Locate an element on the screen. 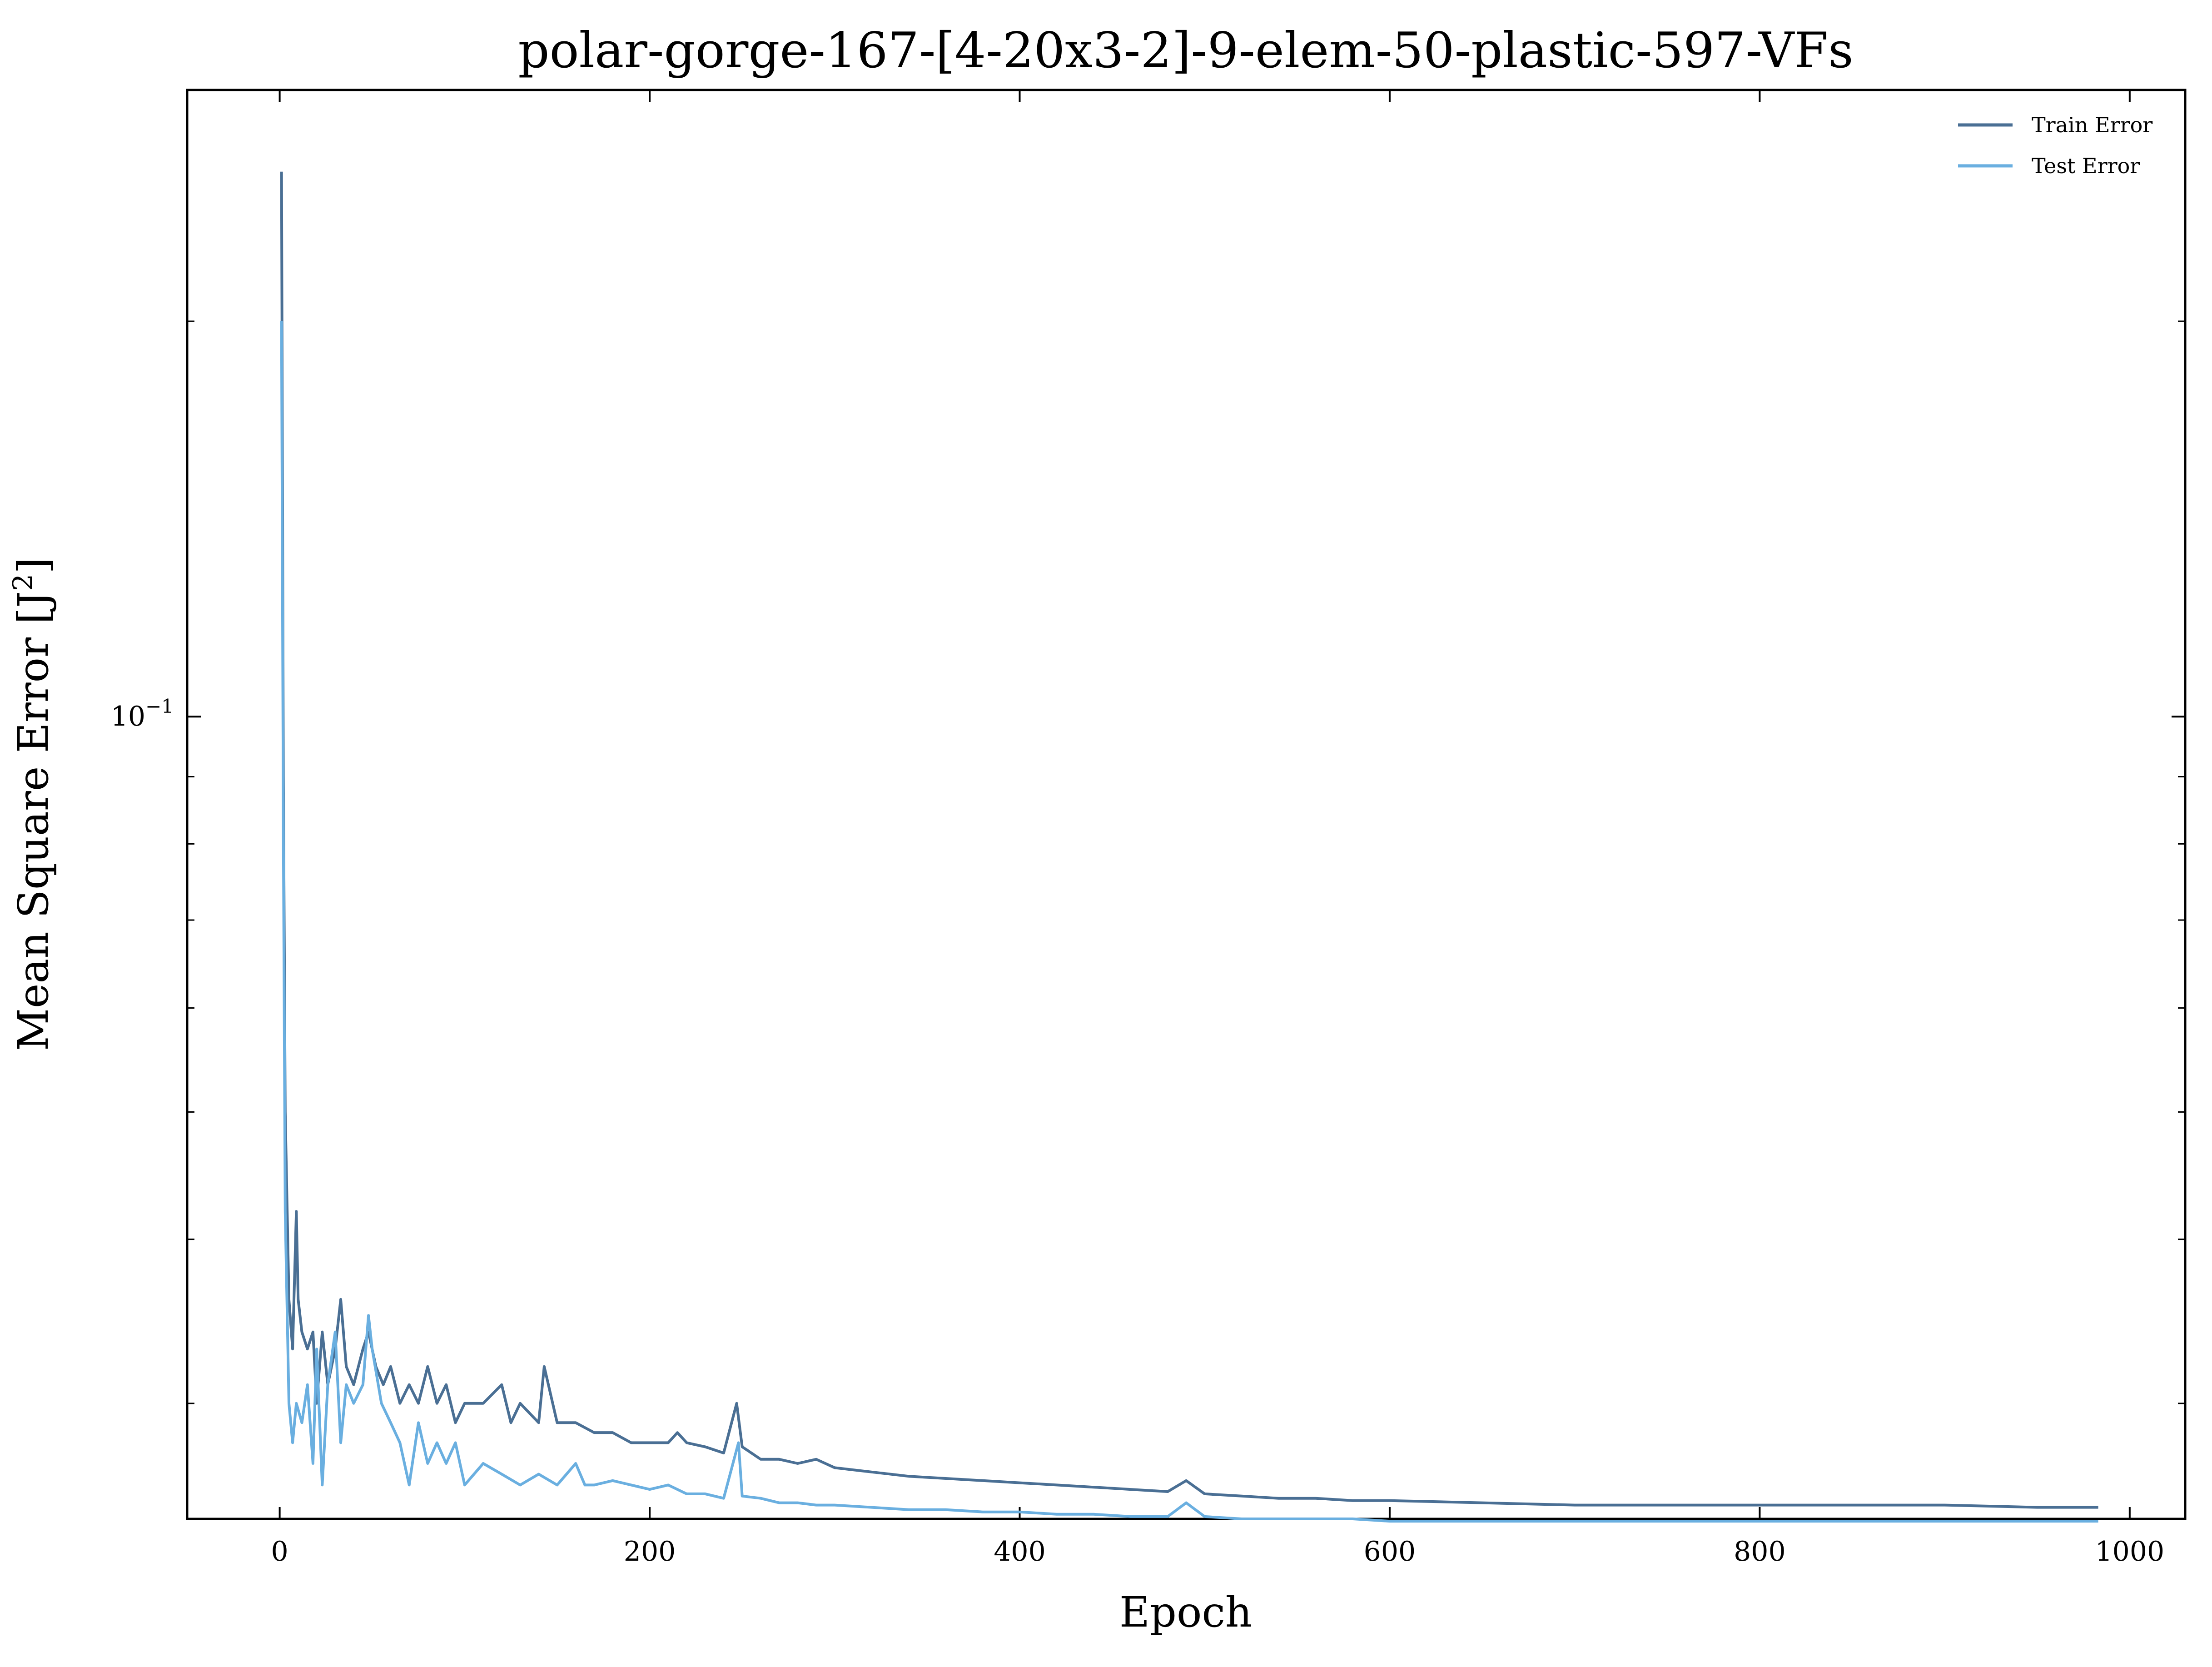 The height and width of the screenshot is (1667, 2212). x-tick-label: 400 is located at coordinates (1020, 1551).